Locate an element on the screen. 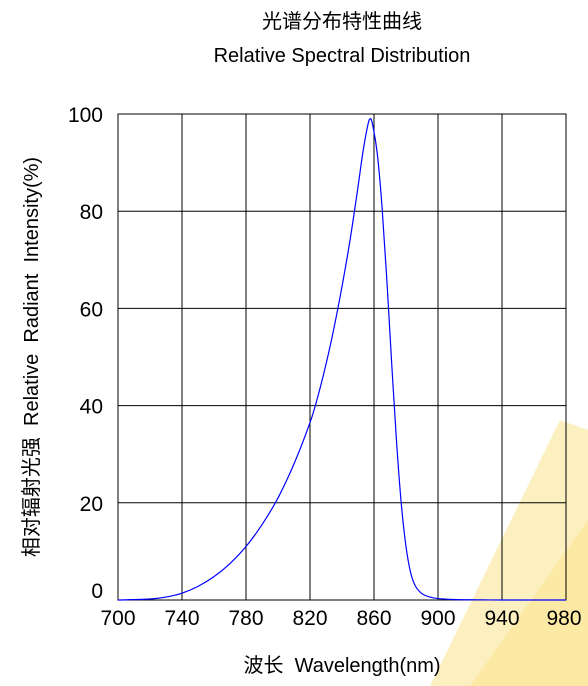  x-tick-label: 740 is located at coordinates (181, 618).